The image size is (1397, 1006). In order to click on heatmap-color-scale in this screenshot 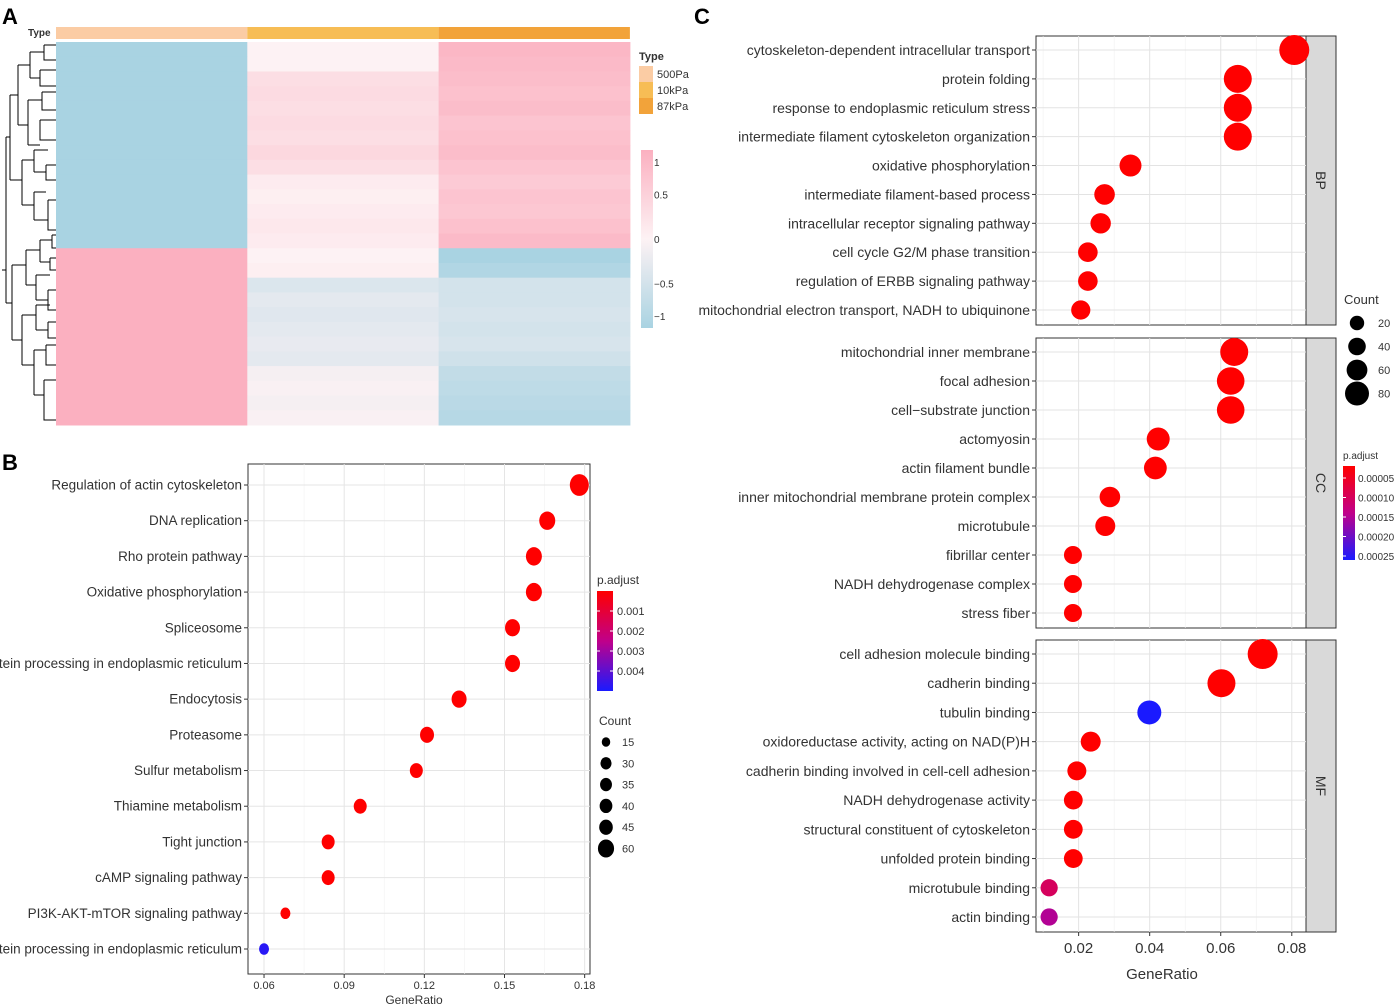, I will do `click(647, 239)`.